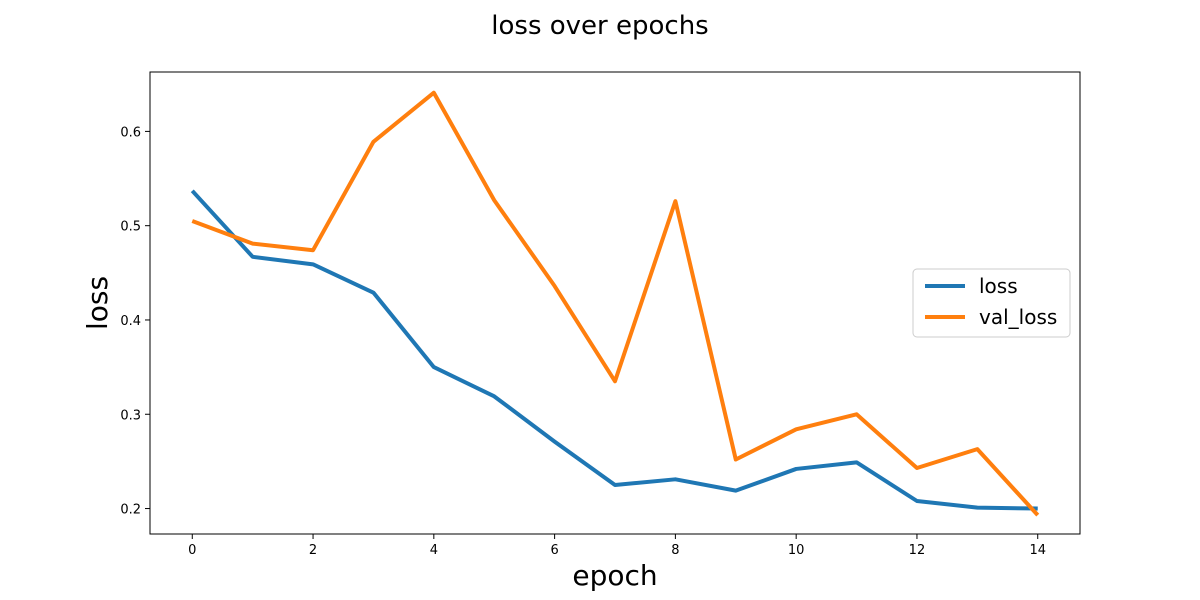 The height and width of the screenshot is (600, 1200). What do you see at coordinates (434, 550) in the screenshot?
I see `x-tick-label: 4` at bounding box center [434, 550].